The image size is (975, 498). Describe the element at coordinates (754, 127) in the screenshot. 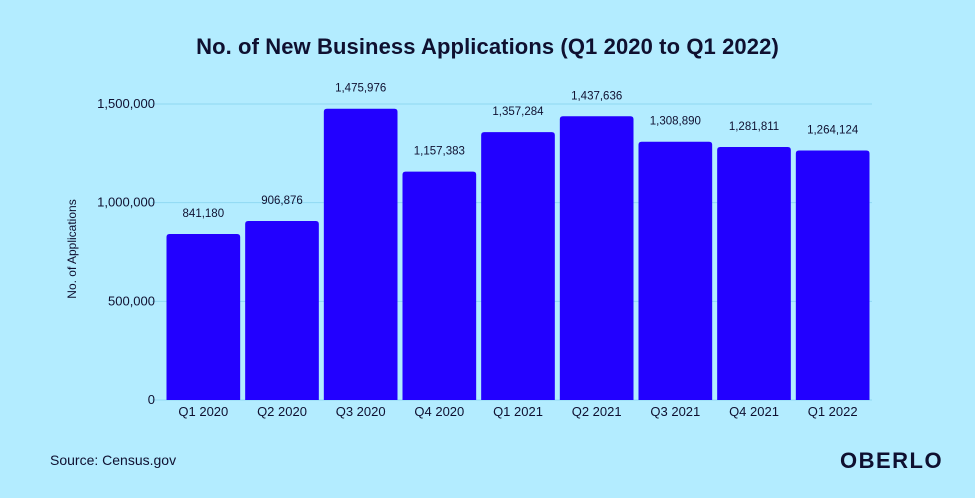

I see `bar-value-label: 1,281,811` at that location.